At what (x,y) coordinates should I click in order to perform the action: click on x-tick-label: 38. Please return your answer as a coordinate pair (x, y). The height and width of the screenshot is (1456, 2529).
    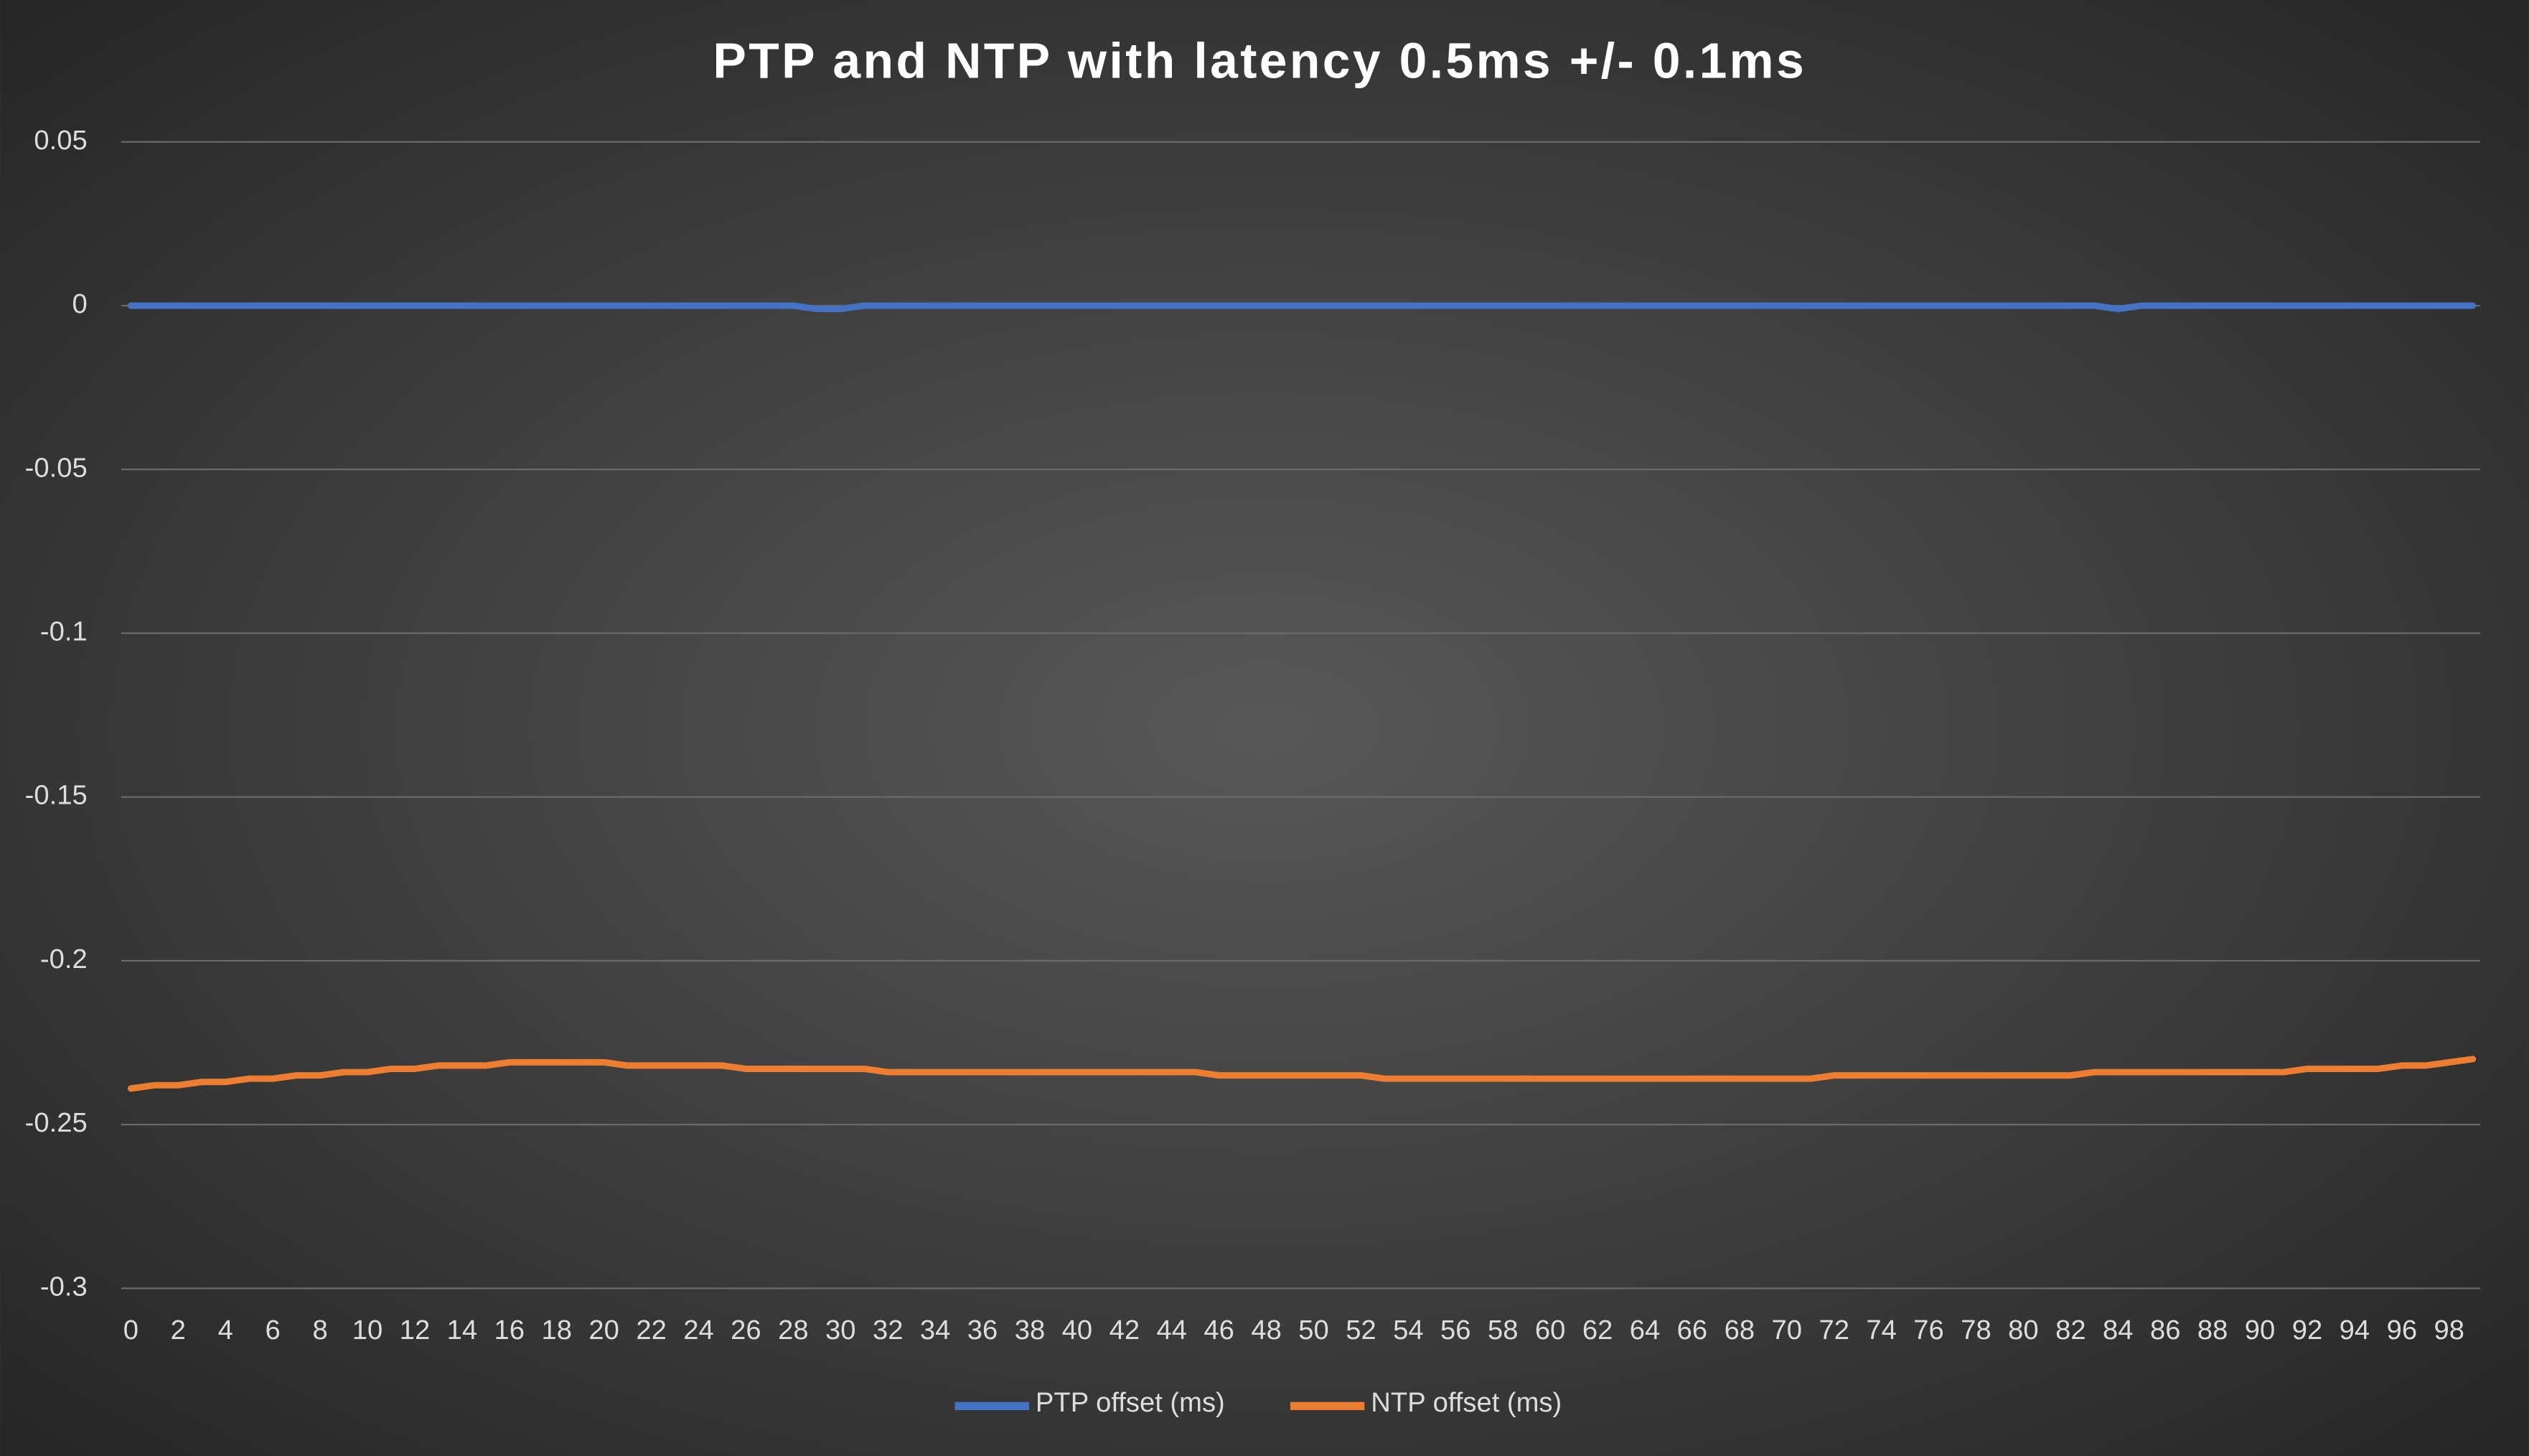
    Looking at the image, I should click on (1030, 1330).